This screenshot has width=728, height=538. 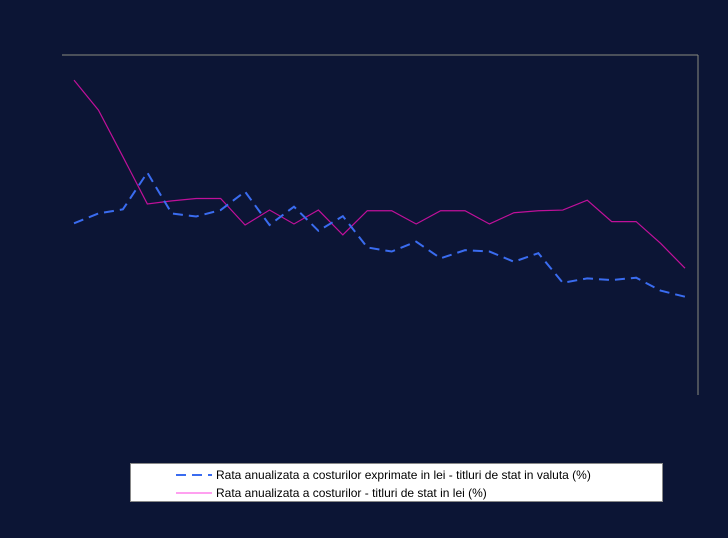 I want to click on legend-dashed-line-icon, so click(x=194, y=475).